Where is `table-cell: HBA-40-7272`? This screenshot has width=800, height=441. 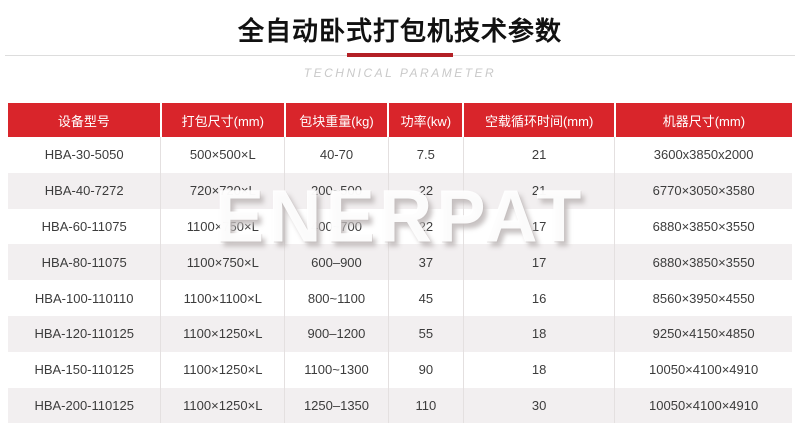
table-cell: HBA-40-7272 is located at coordinates (84, 191).